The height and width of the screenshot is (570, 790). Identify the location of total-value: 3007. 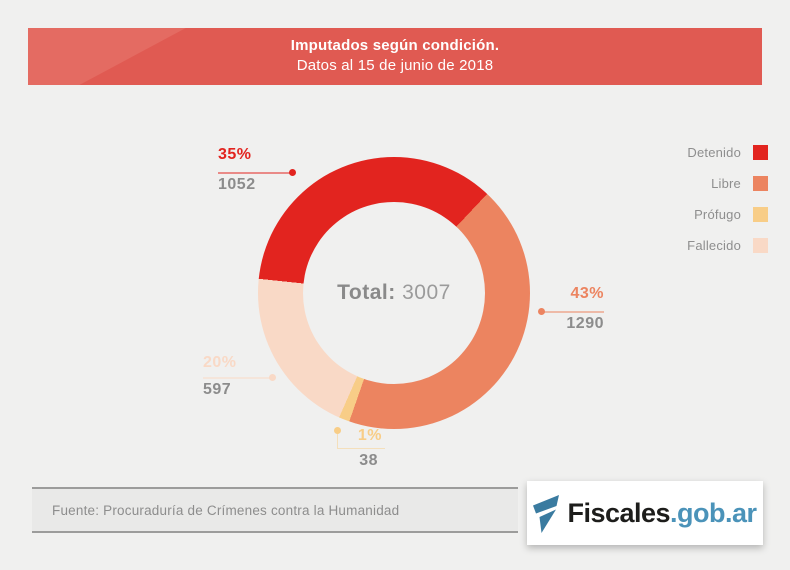
(426, 292).